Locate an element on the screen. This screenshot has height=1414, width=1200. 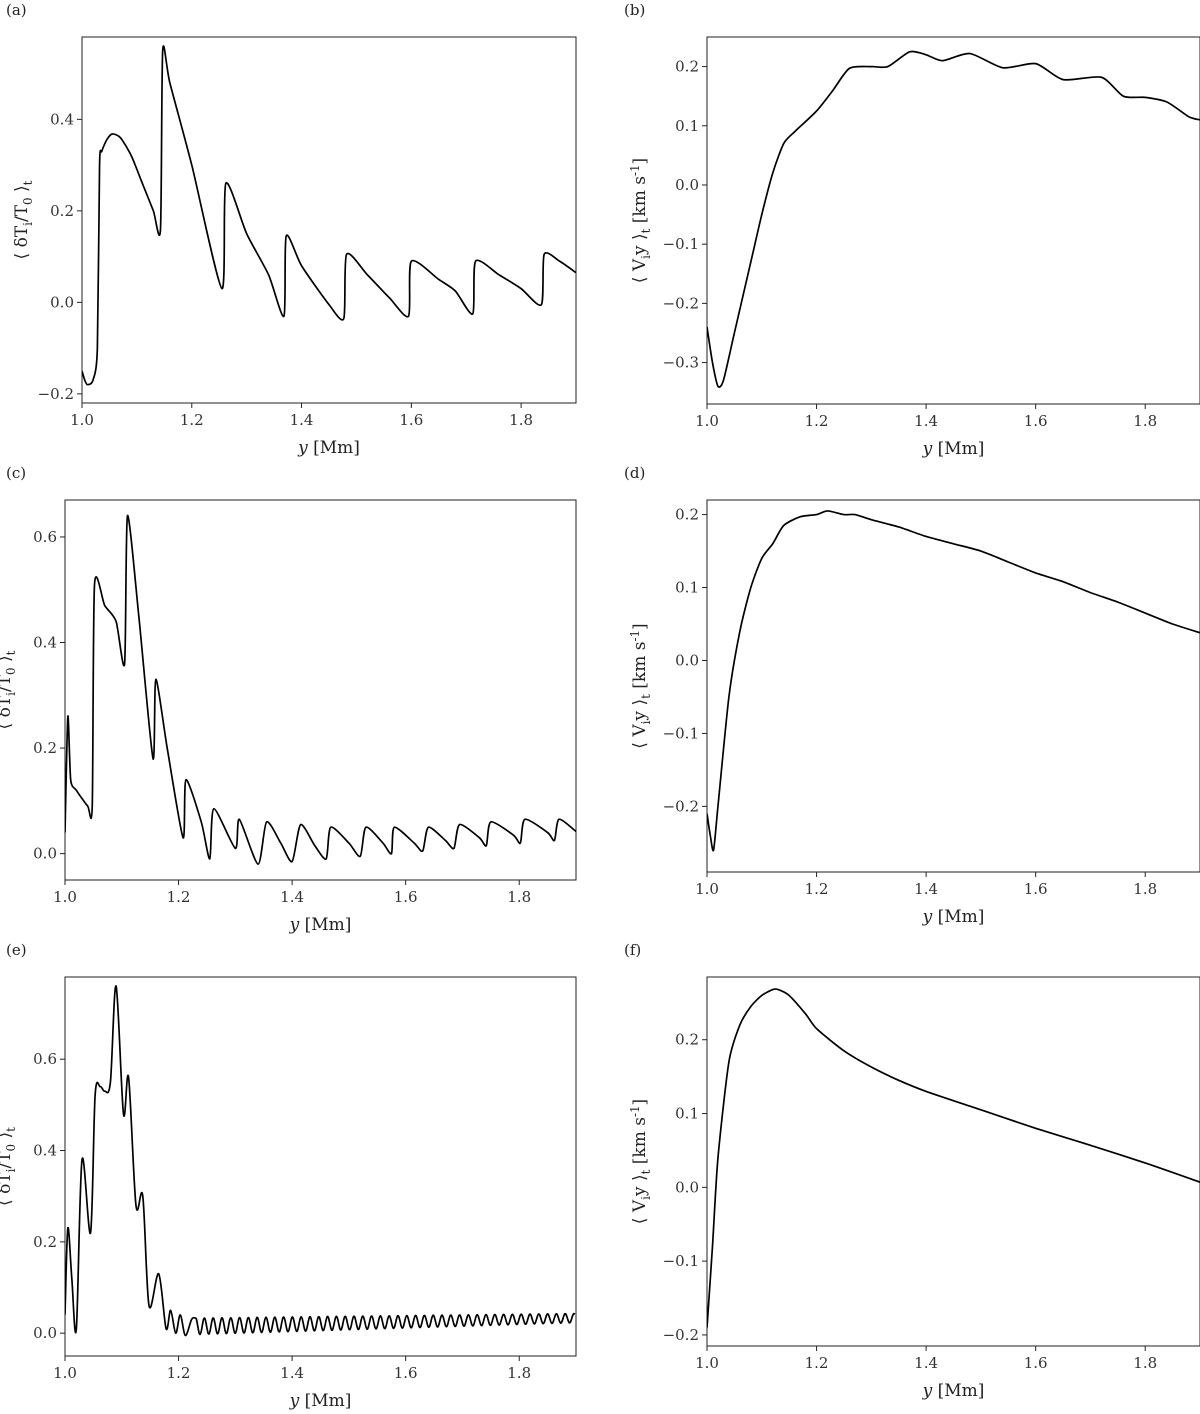
panel-label: (c) is located at coordinates (16, 473).